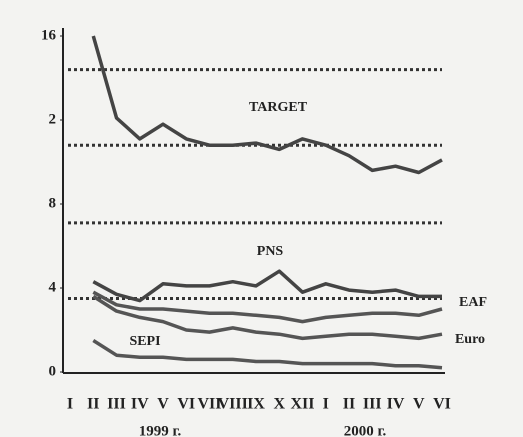 This screenshot has width=523, height=437. Describe the element at coordinates (53, 203) in the screenshot. I see `y-tick-label: 8` at that location.